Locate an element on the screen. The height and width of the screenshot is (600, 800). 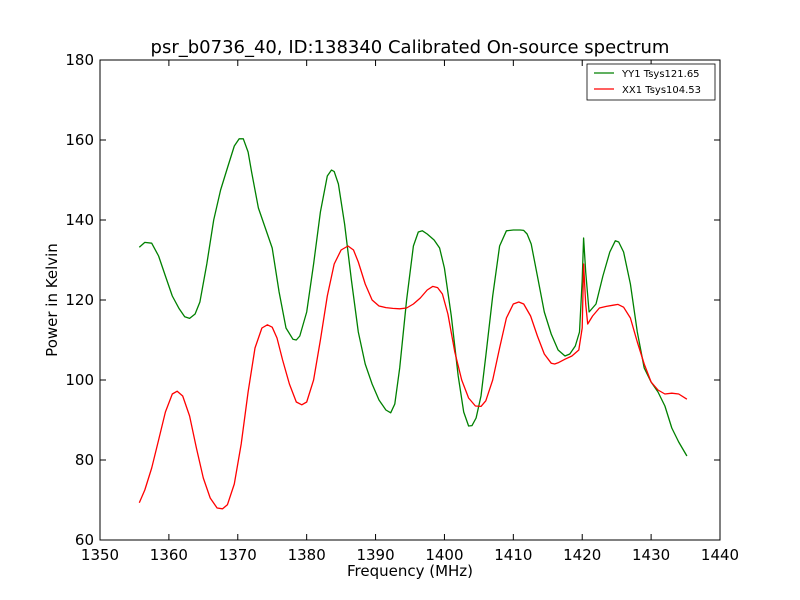
y-tick-label: 140 is located at coordinates (79, 220).